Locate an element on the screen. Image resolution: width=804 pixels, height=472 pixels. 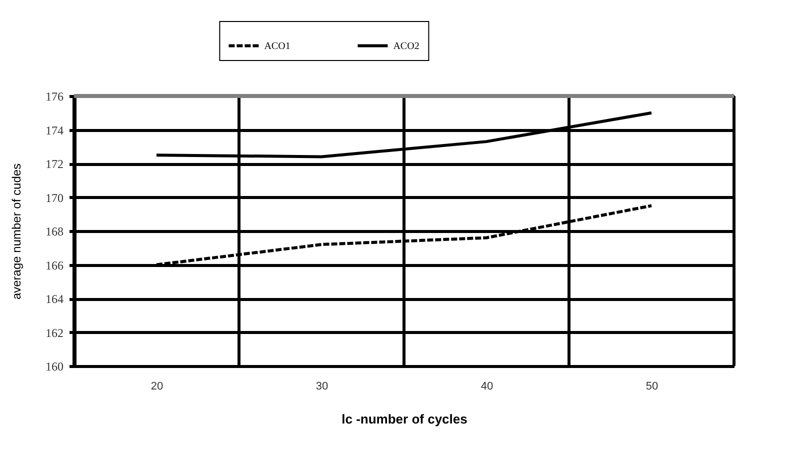
x-axis-title: lc -number of cycles is located at coordinates (405, 419).